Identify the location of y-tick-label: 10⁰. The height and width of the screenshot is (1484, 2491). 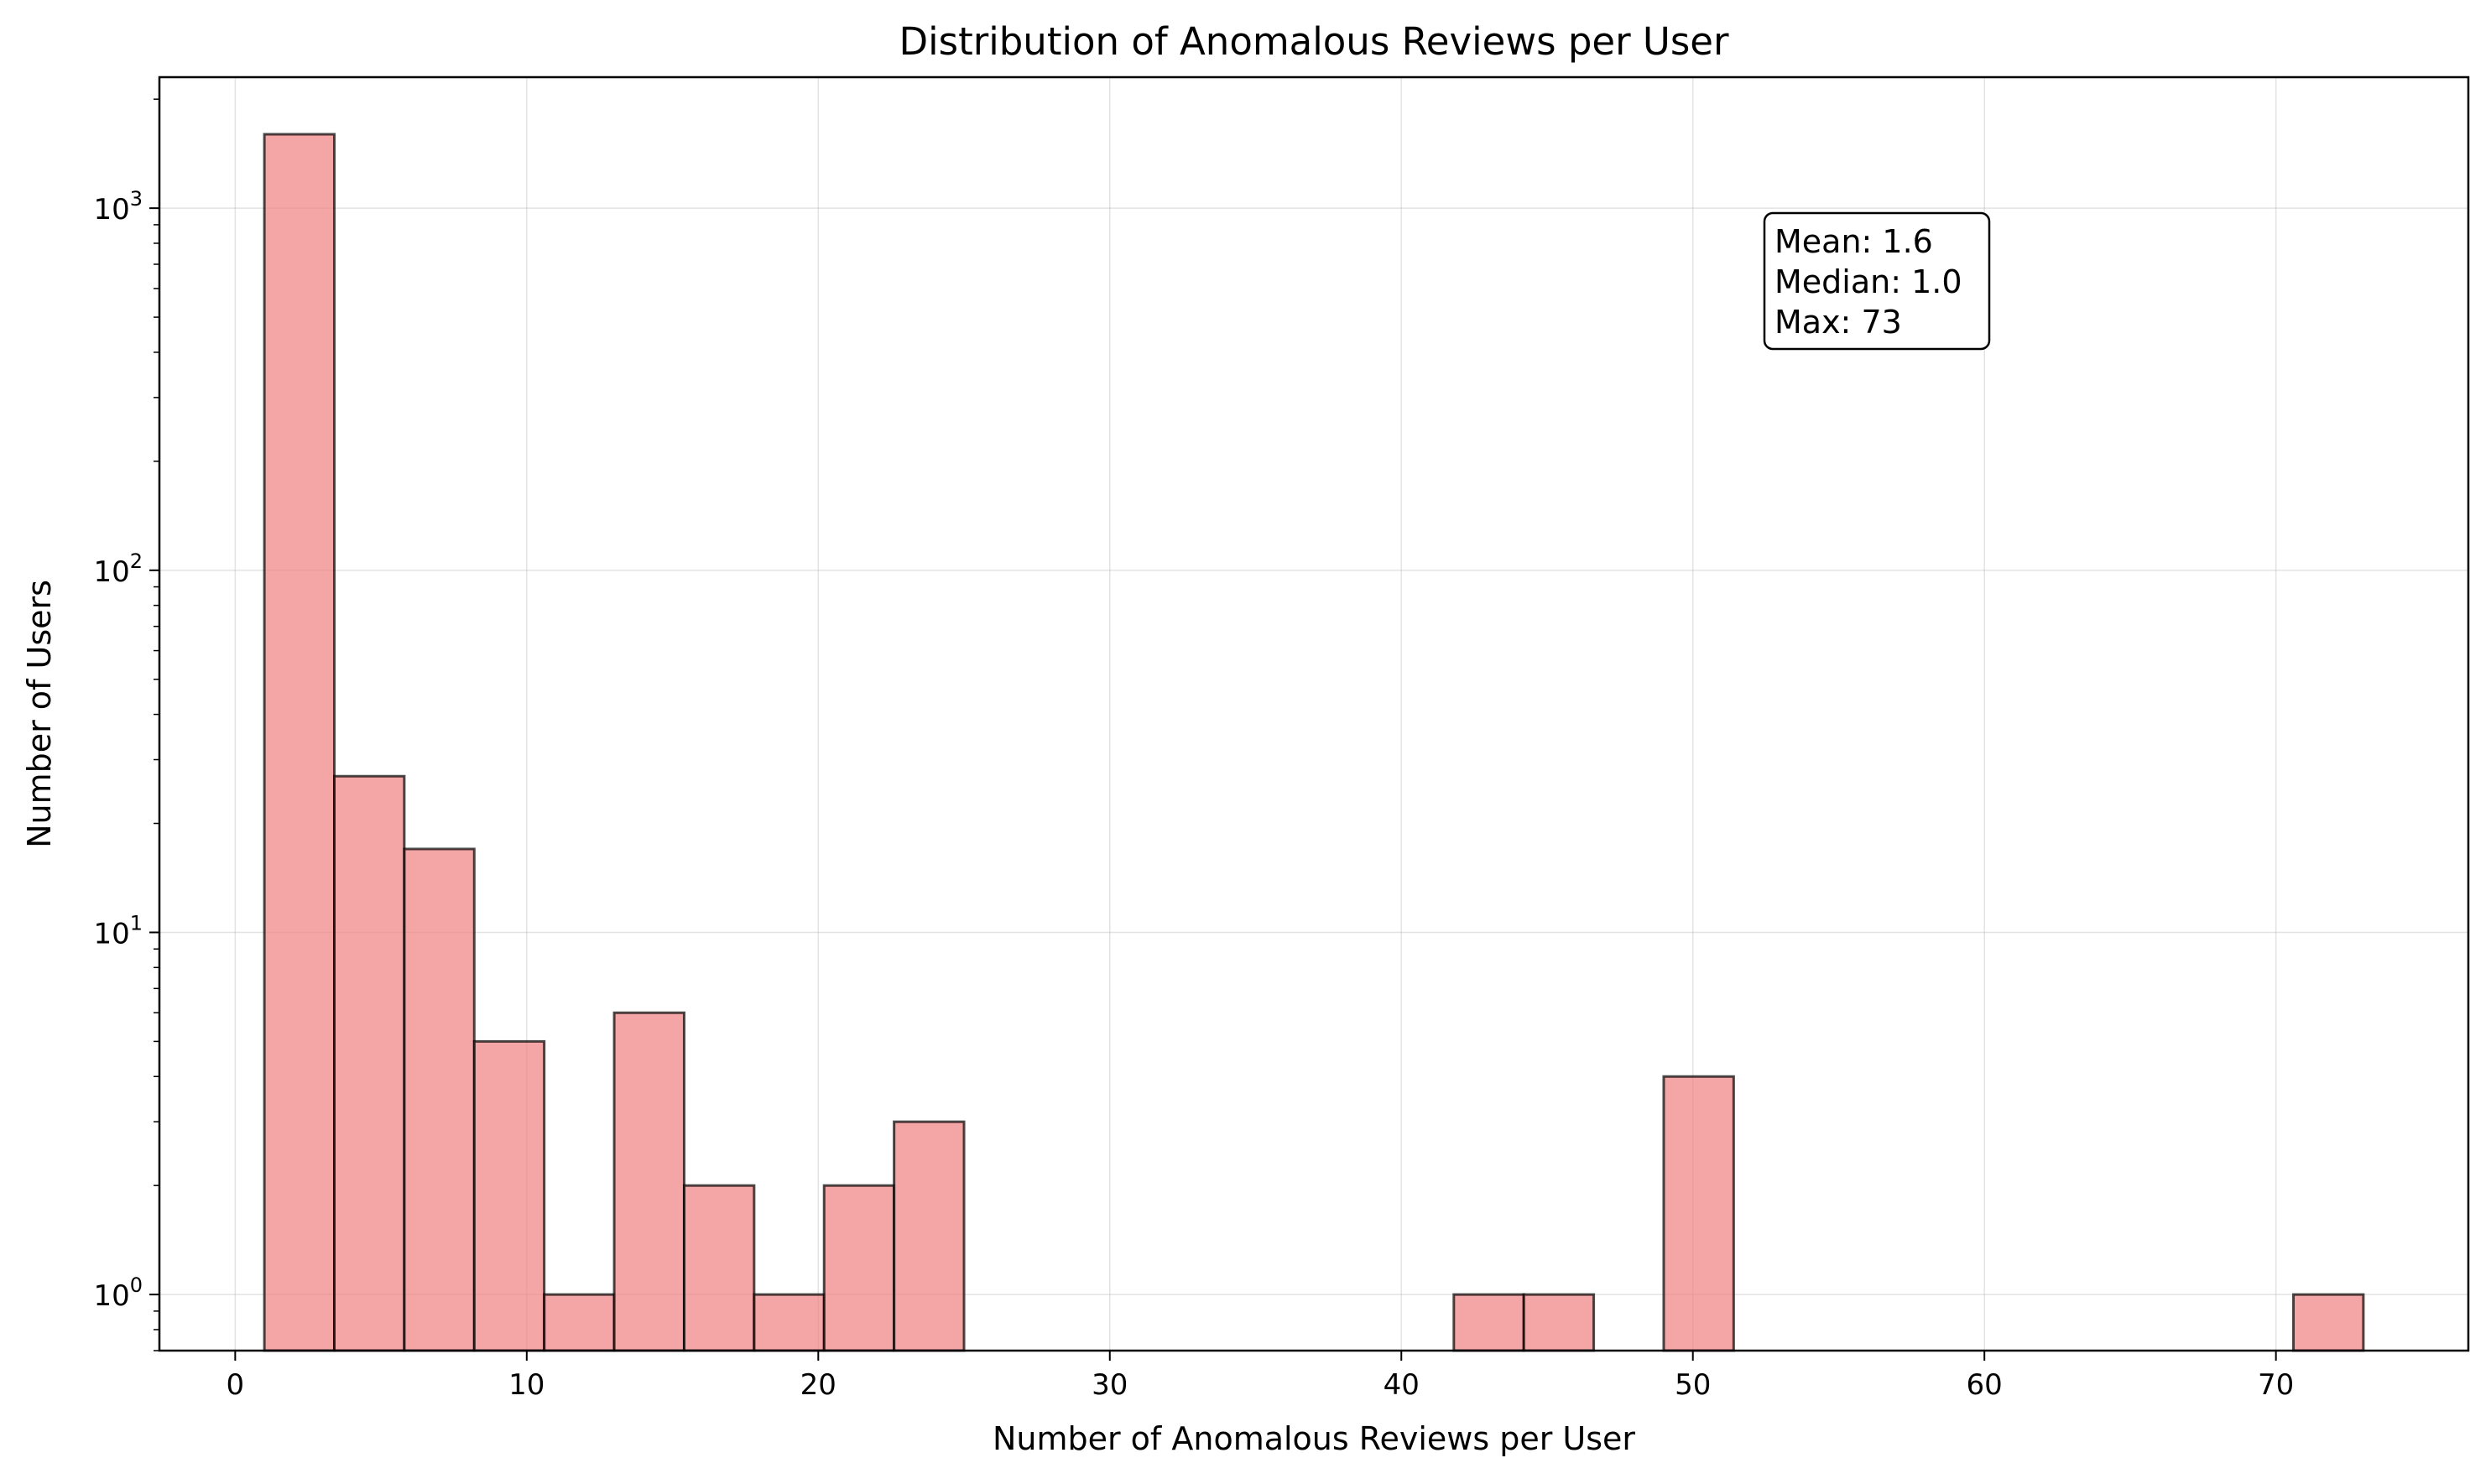
(118, 1293).